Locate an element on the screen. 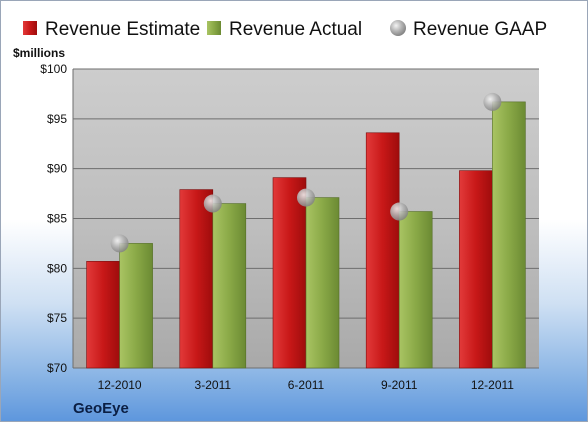 This screenshot has width=588, height=422. x-tick-label: 6-2011 is located at coordinates (306, 385).